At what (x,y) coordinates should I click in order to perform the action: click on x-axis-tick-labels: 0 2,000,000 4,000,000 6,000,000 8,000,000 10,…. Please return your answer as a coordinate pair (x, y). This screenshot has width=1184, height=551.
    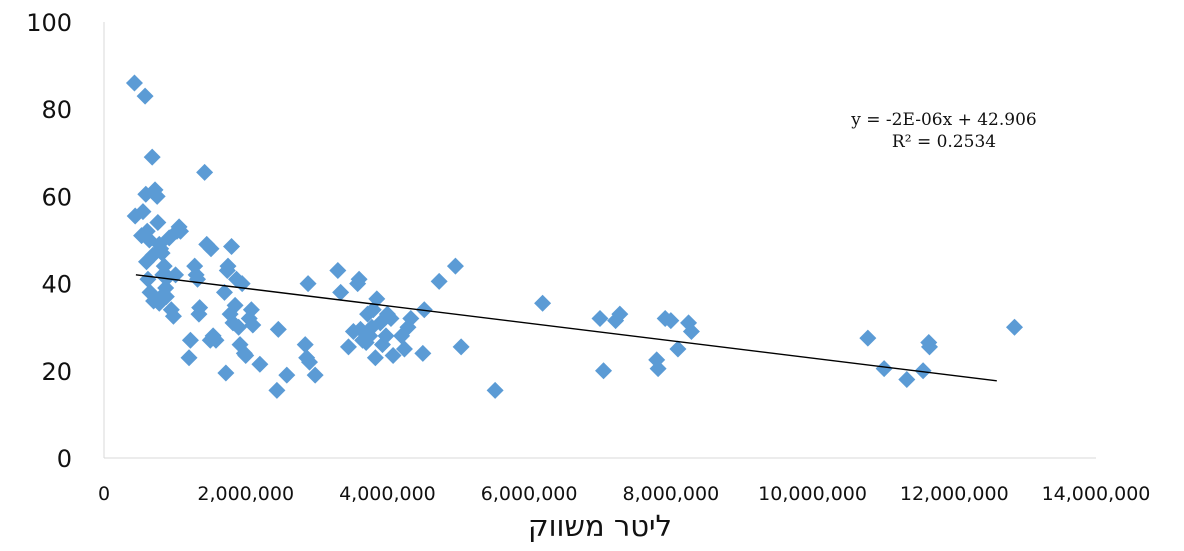
    Looking at the image, I should click on (624, 494).